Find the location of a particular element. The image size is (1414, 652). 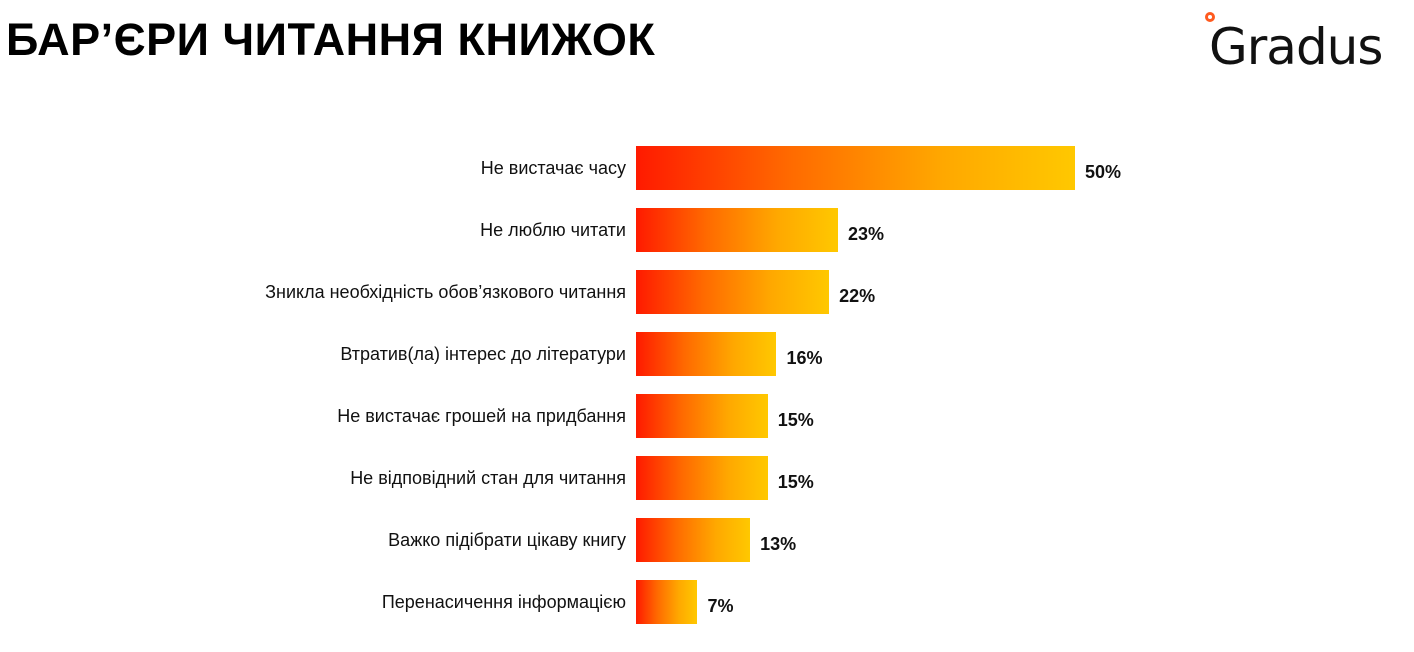

page-title: БАР’ЄРИ ЧИТАННЯ КНИЖОК is located at coordinates (331, 39).